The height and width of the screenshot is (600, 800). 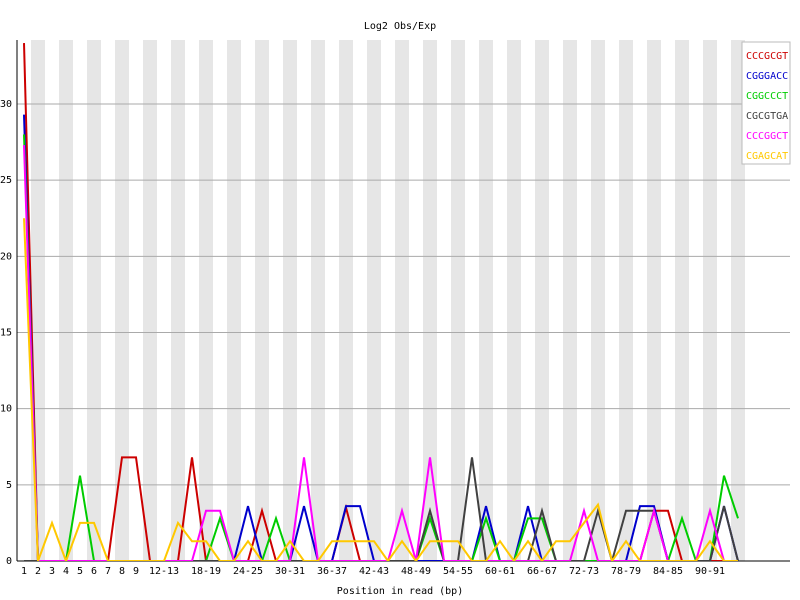 What do you see at coordinates (38, 571) in the screenshot?
I see `x-tick-label: 2` at bounding box center [38, 571].